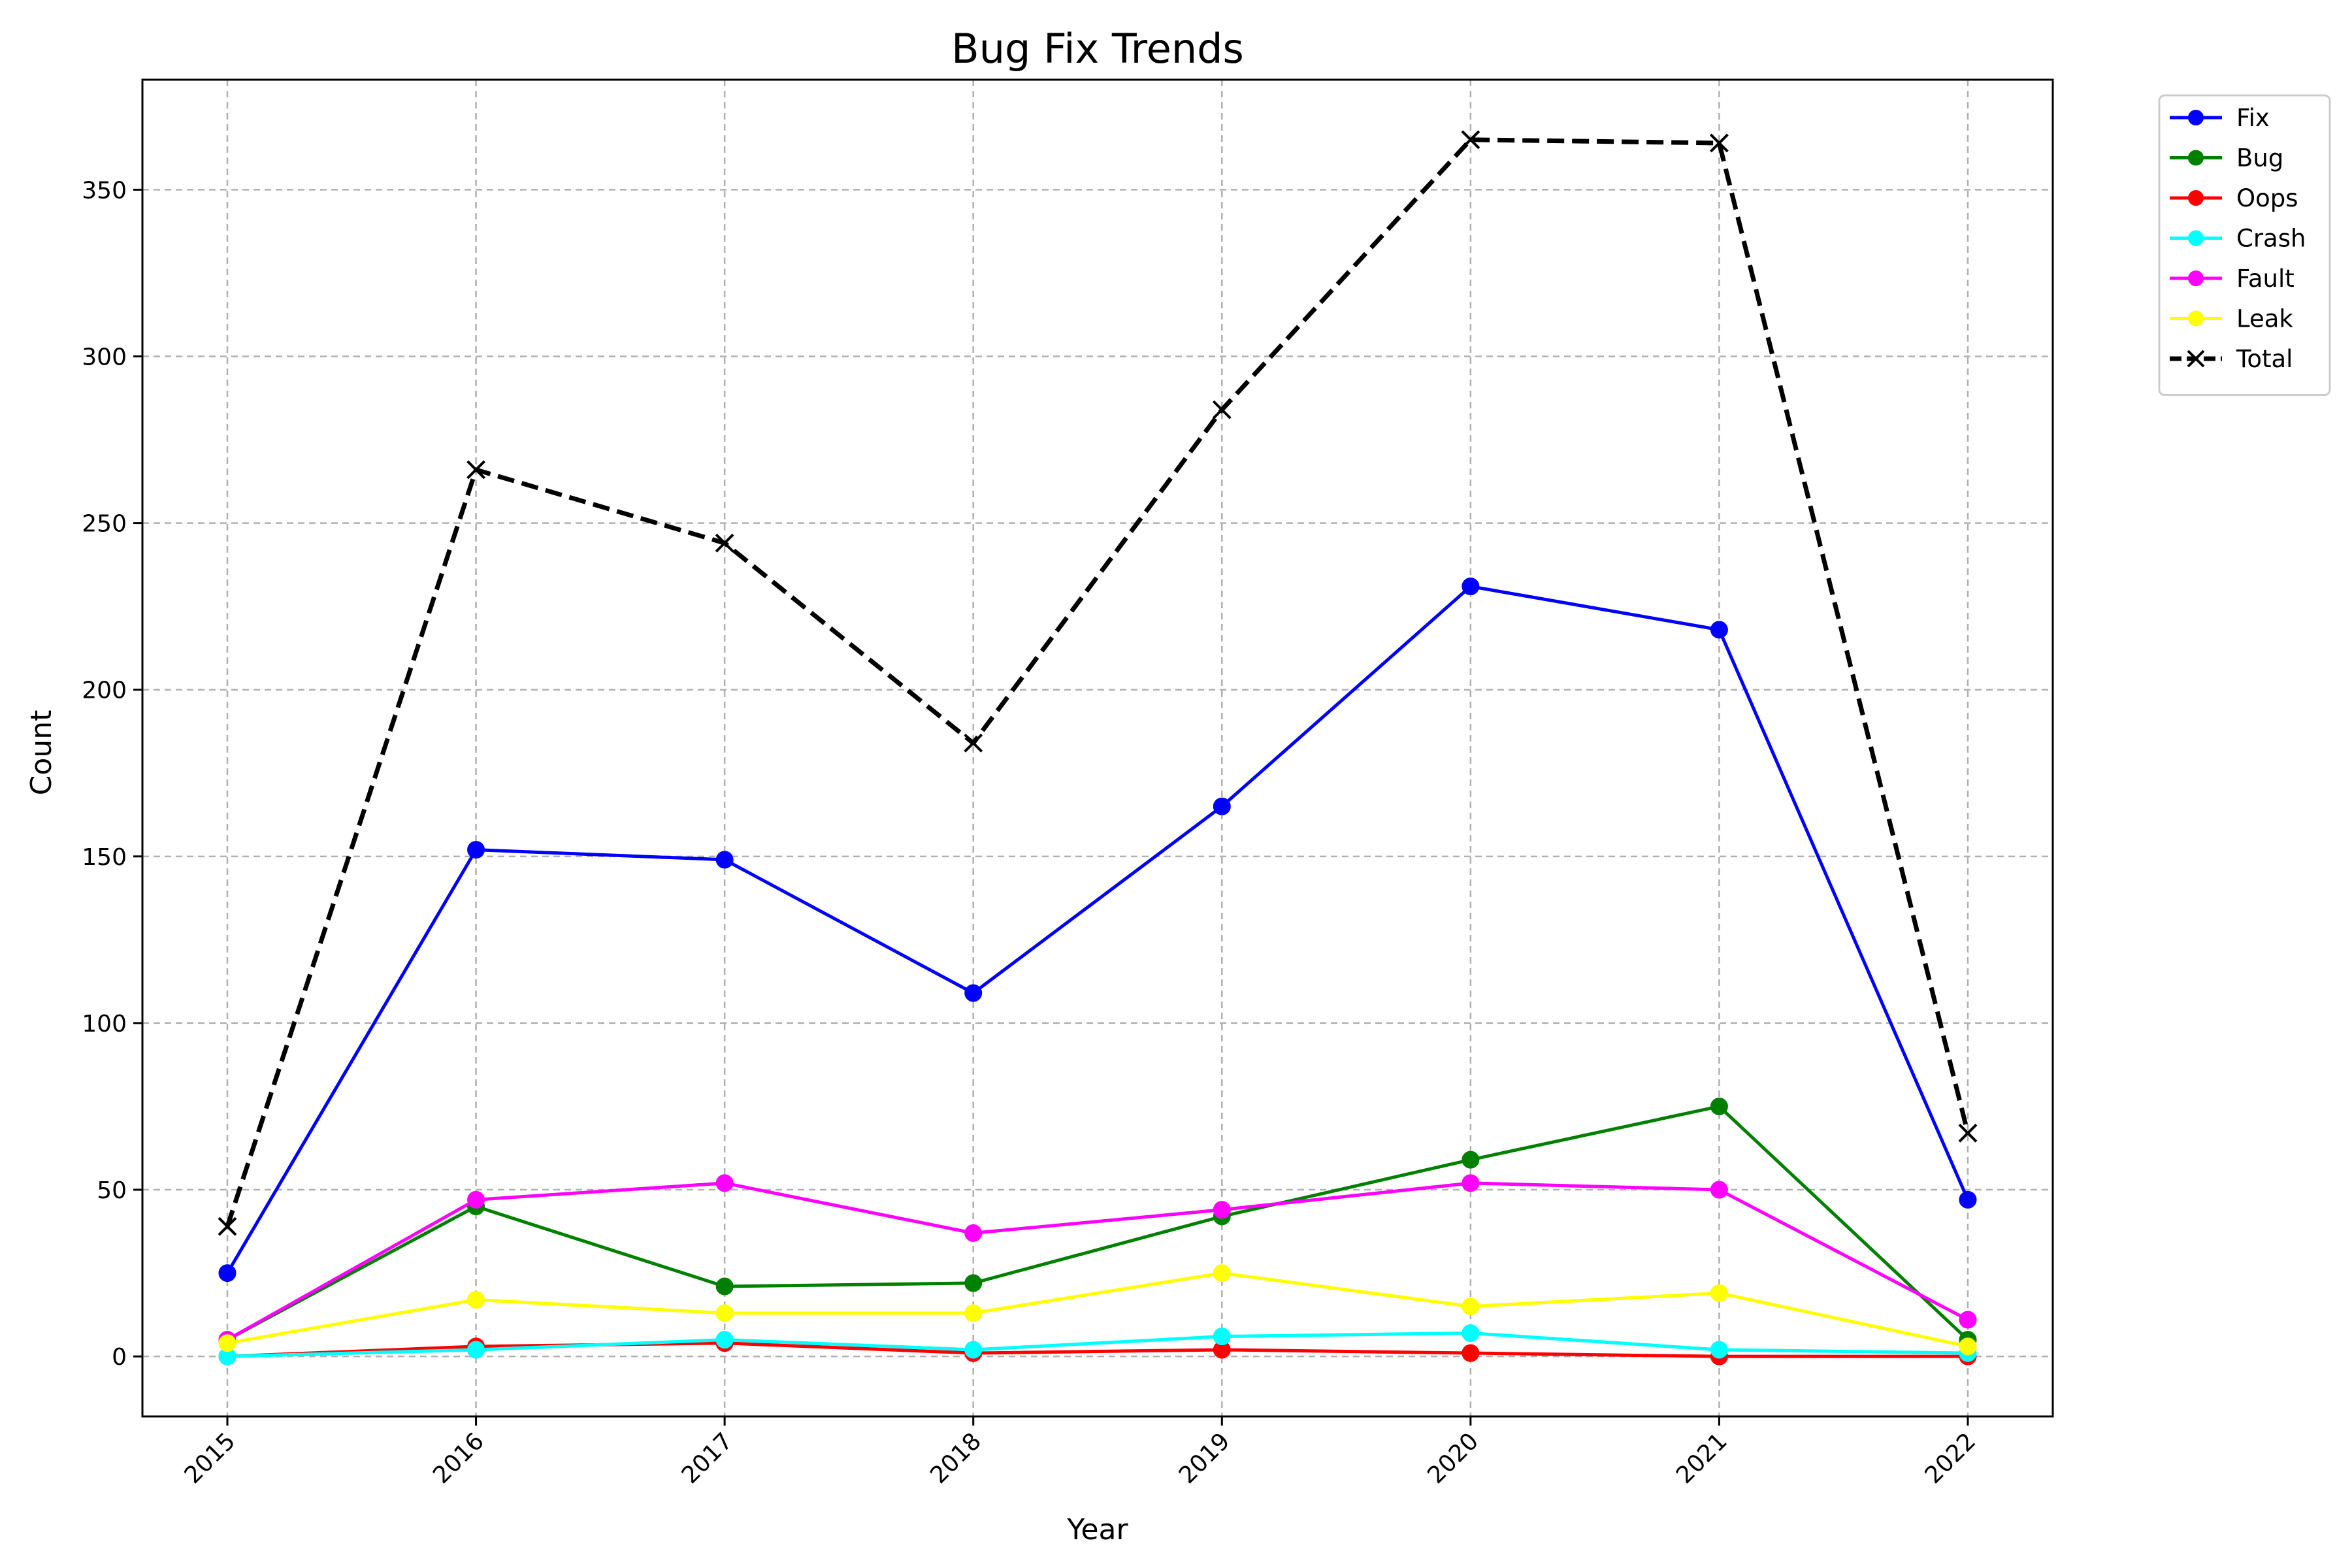 The width and height of the screenshot is (2352, 1568). I want to click on legend-label-total: Total, so click(2264, 359).